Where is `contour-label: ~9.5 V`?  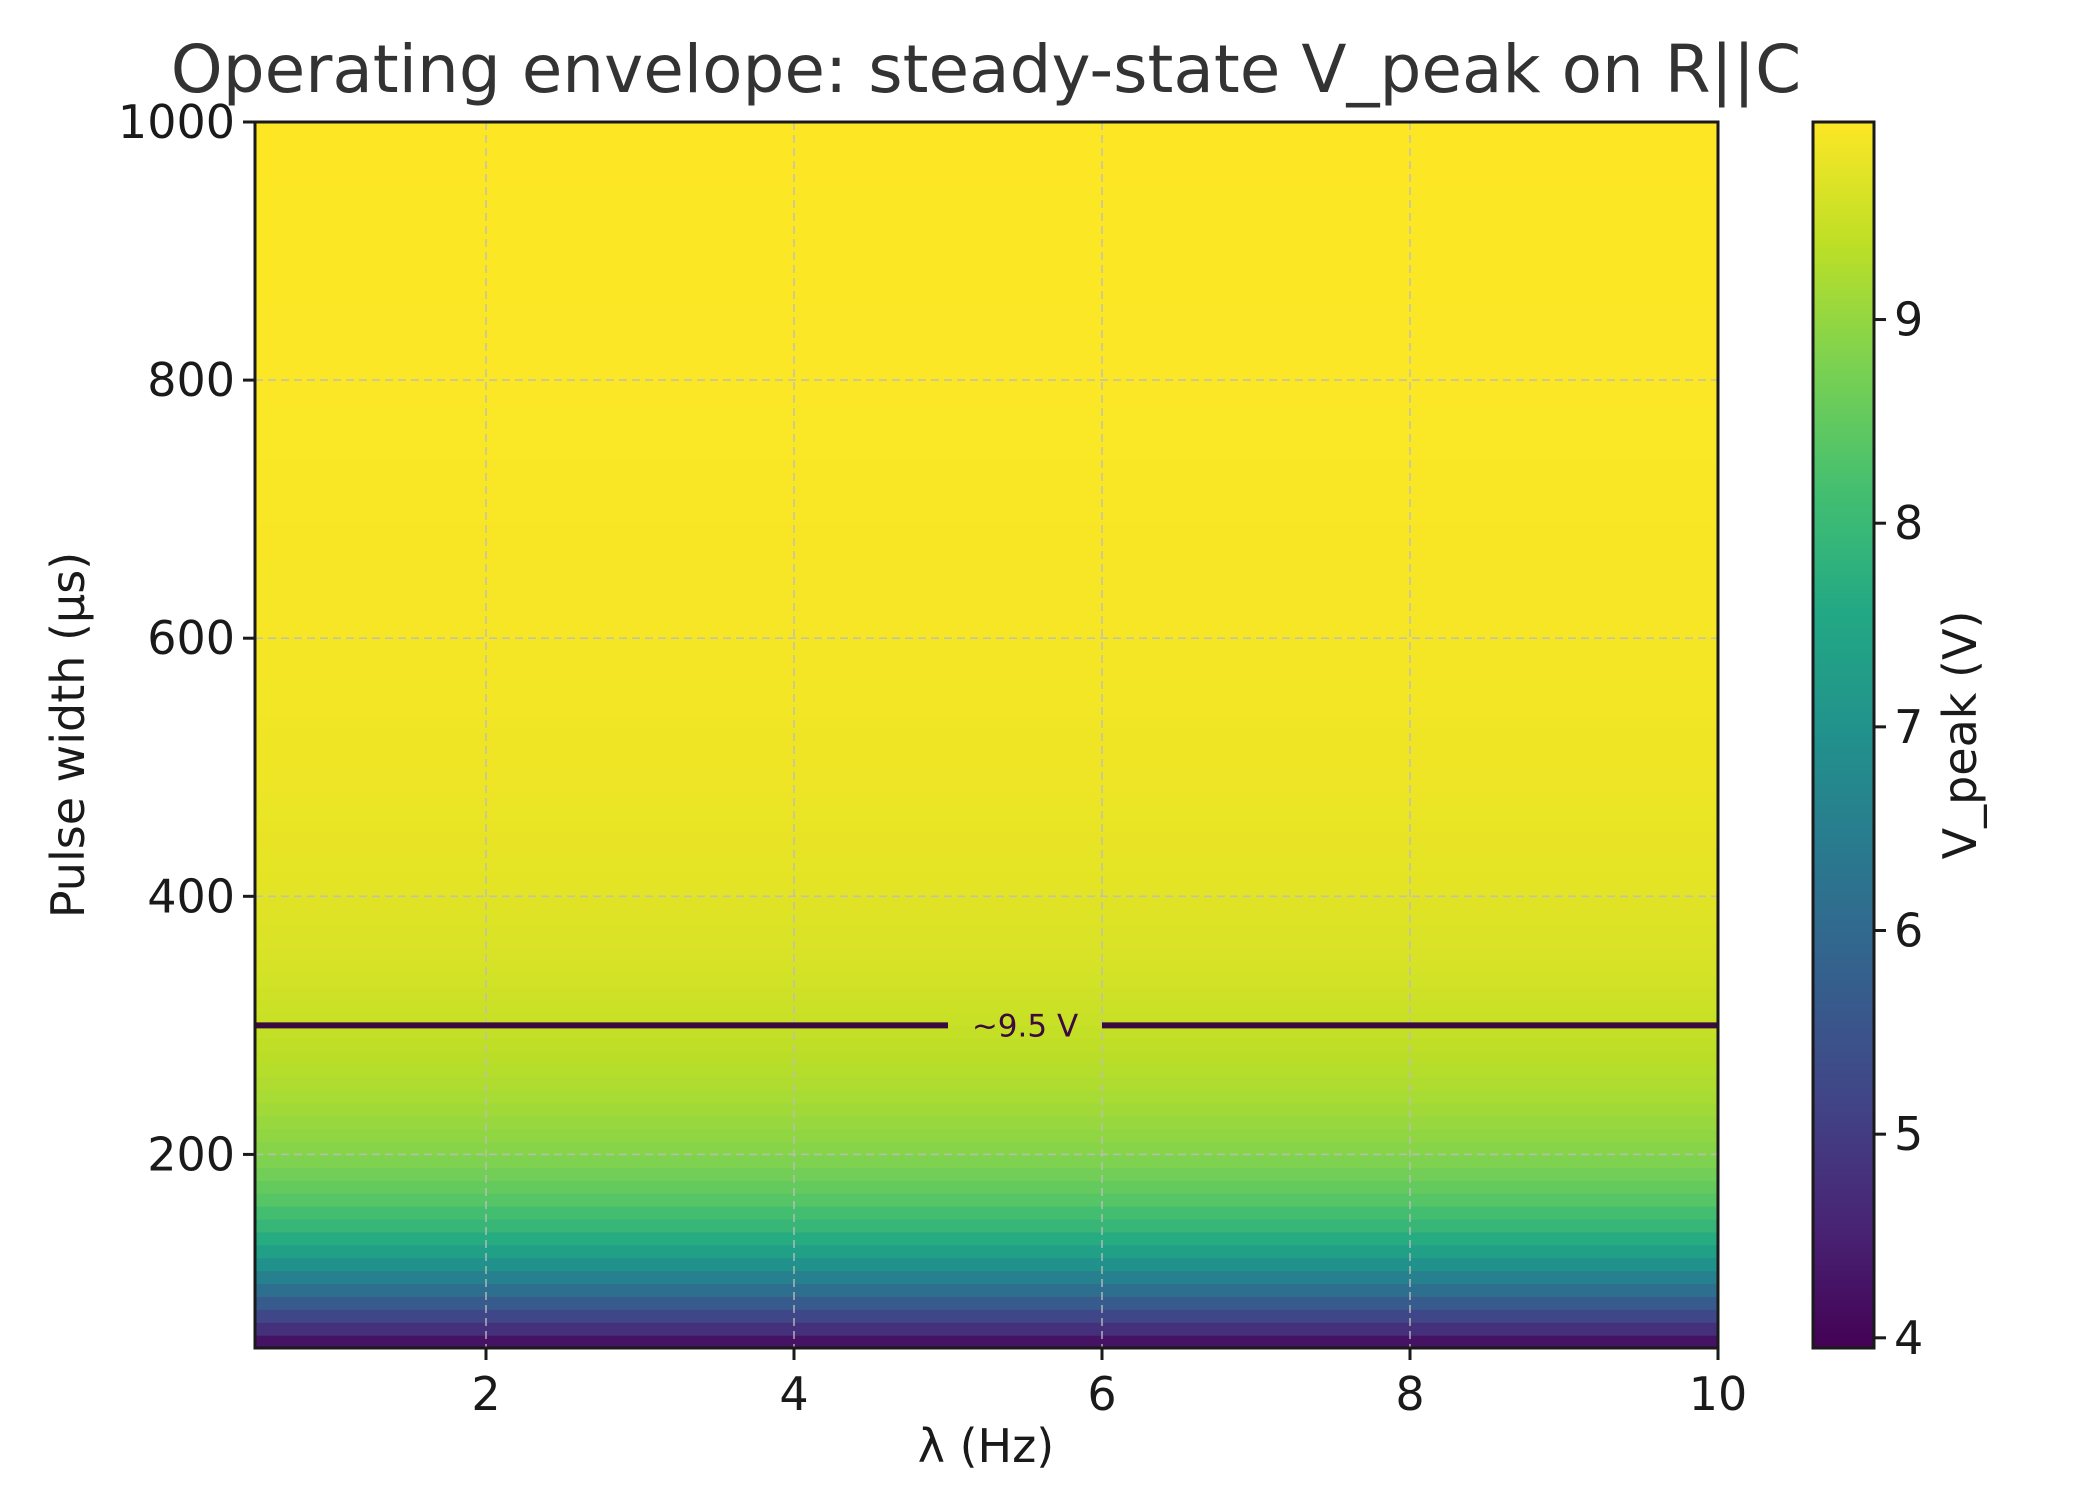
contour-label: ~9.5 V is located at coordinates (1025, 1026).